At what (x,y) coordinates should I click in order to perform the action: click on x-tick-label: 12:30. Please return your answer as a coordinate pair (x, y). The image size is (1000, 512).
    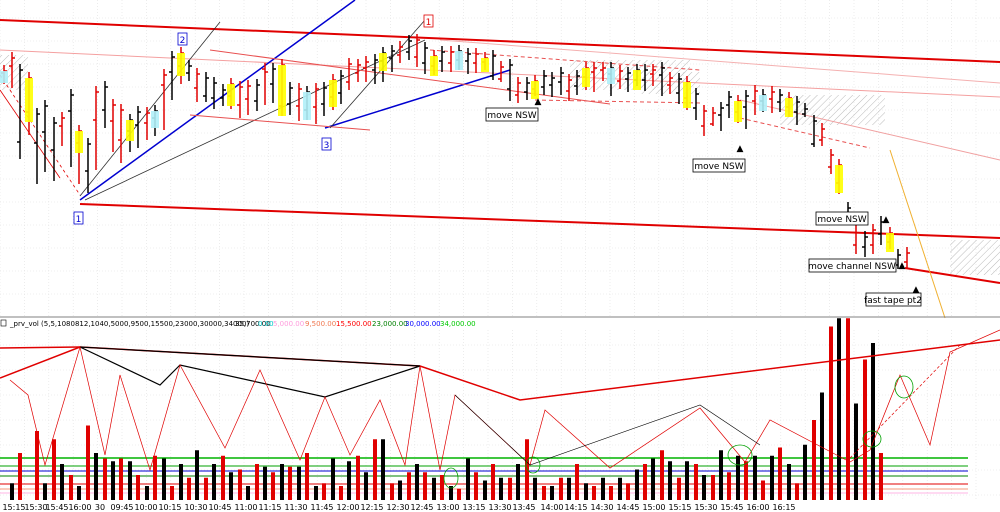
    Looking at the image, I should click on (397, 507).